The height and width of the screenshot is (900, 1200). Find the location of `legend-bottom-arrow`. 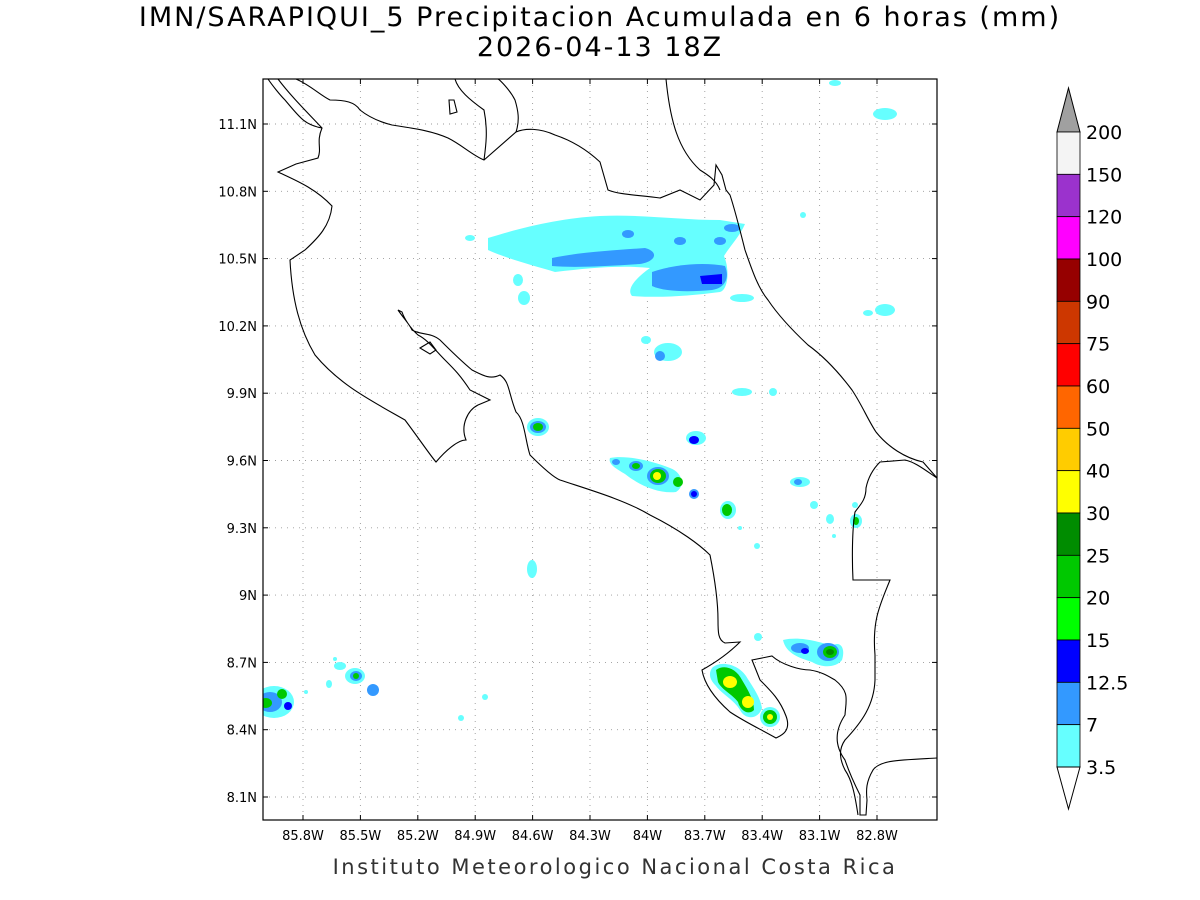

legend-bottom-arrow is located at coordinates (1068, 788).